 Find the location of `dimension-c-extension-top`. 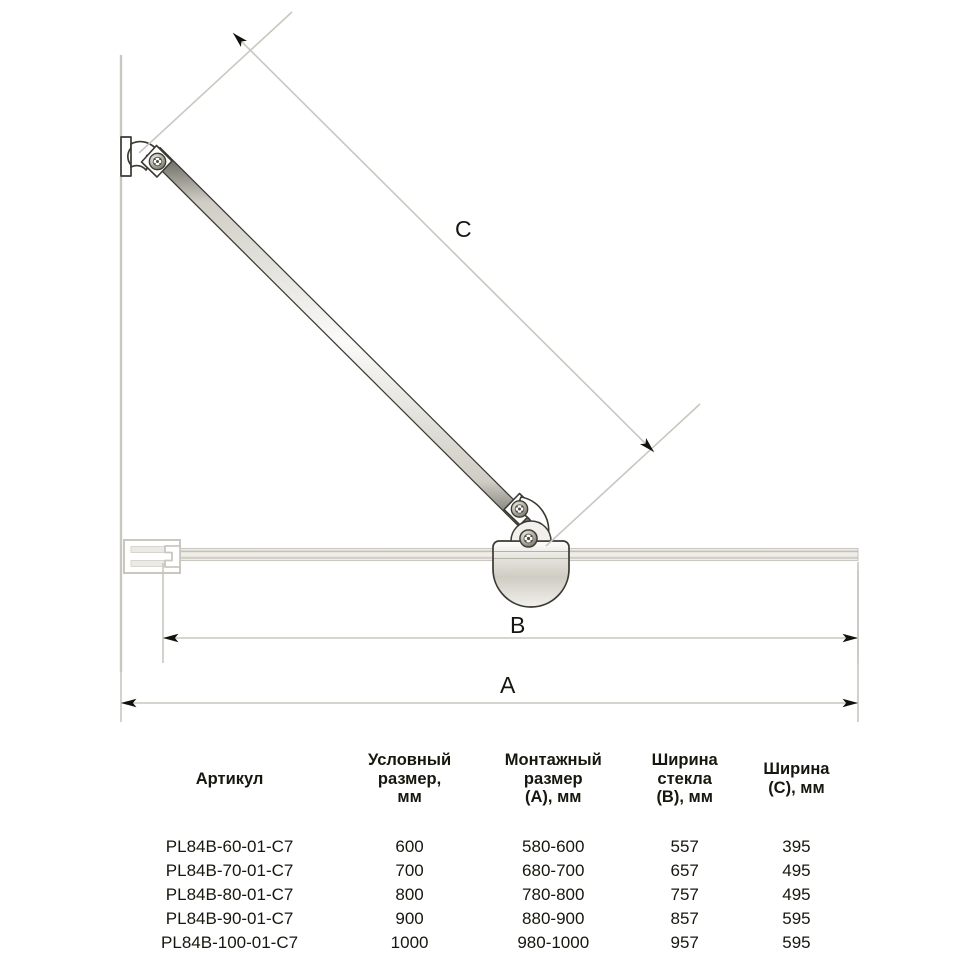

dimension-c-extension-top is located at coordinates (215, 82).